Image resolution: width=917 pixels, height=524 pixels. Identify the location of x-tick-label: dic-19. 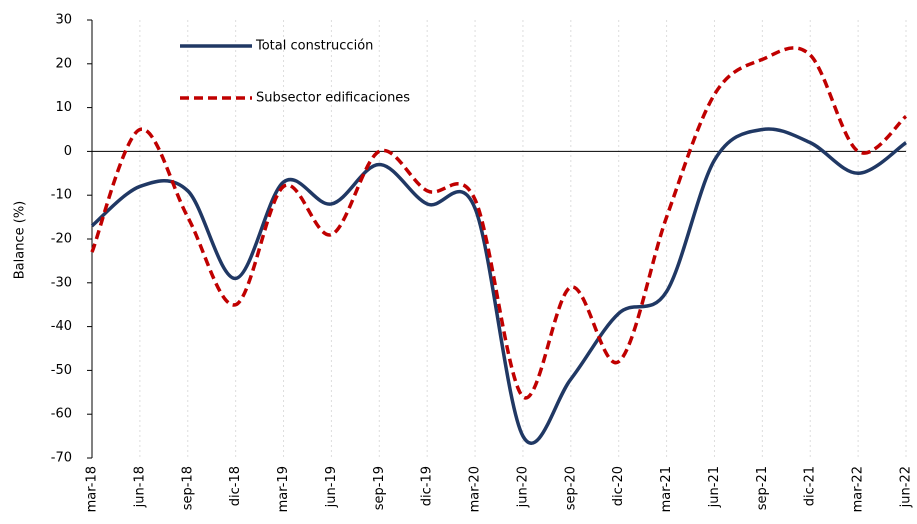
(427, 486).